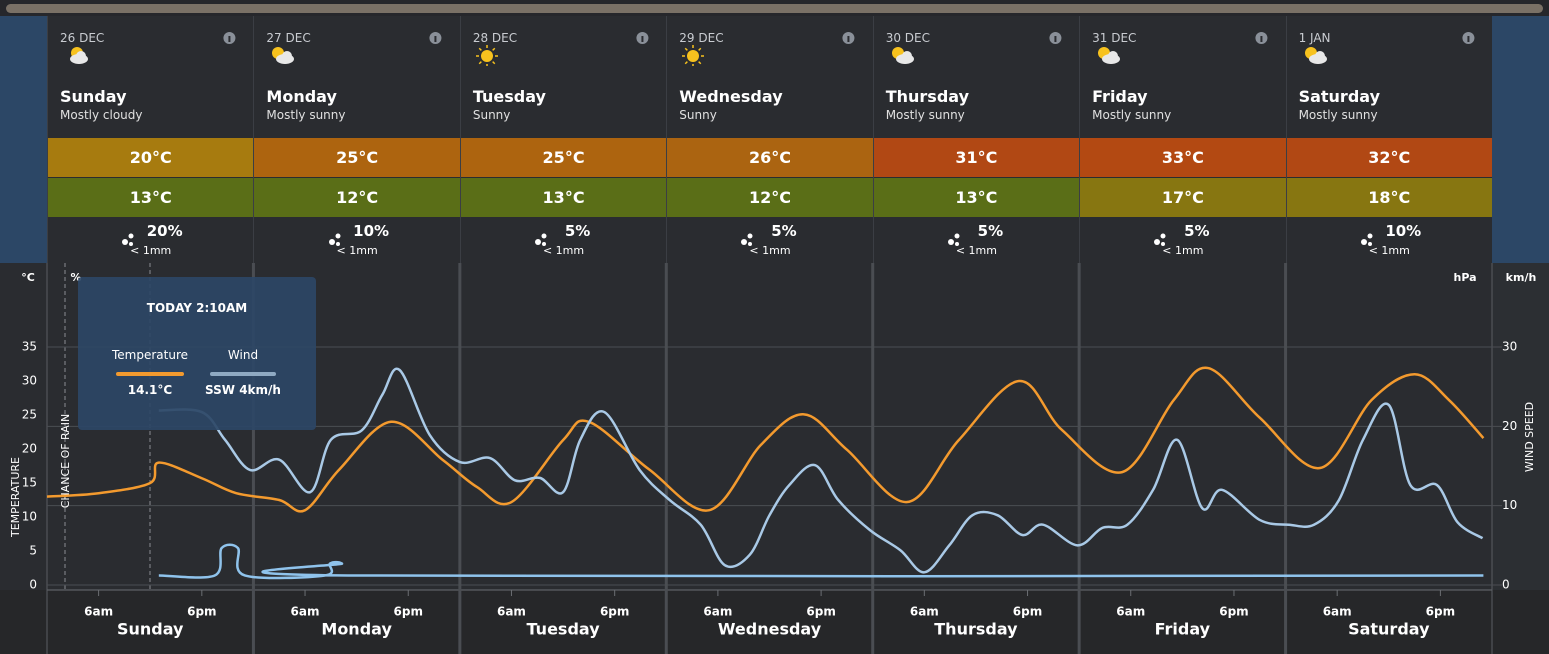 The height and width of the screenshot is (654, 1549). I want to click on max-temp: 31°C, so click(976, 157).